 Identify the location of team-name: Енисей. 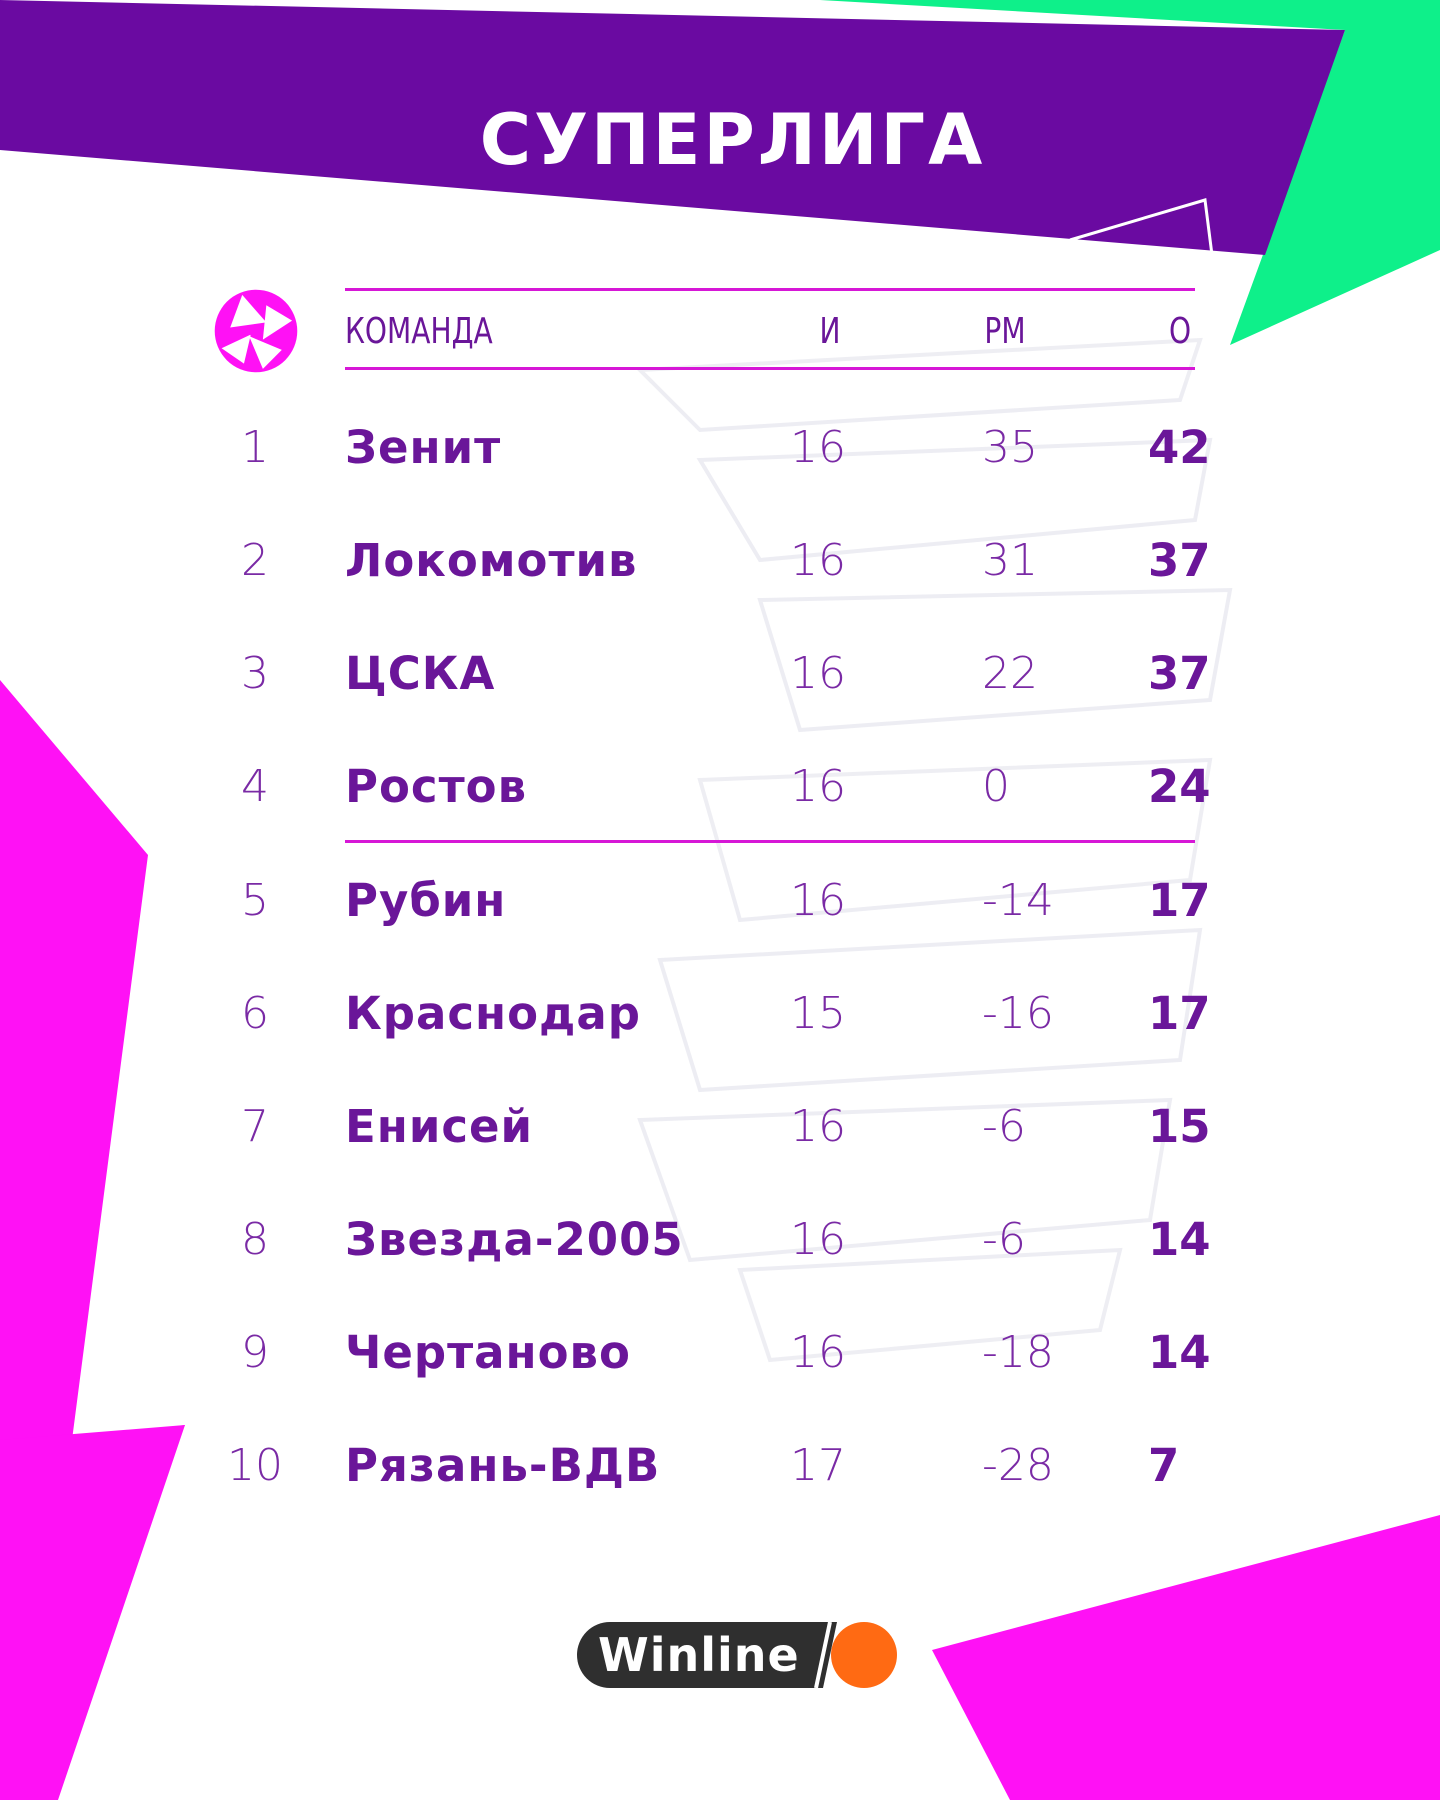
(439, 1126).